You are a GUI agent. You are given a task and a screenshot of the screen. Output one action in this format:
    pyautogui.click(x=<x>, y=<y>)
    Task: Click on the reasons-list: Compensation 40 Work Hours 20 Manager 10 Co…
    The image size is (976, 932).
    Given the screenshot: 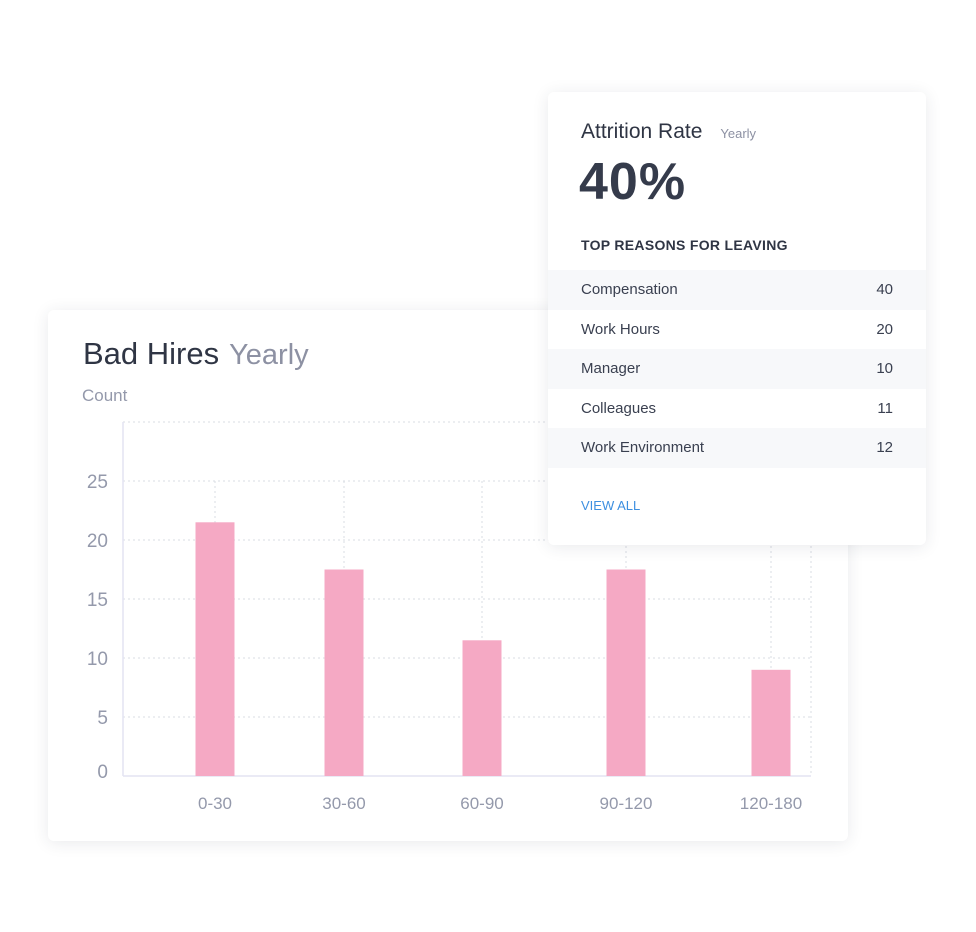 What is the action you would take?
    pyautogui.click(x=737, y=369)
    